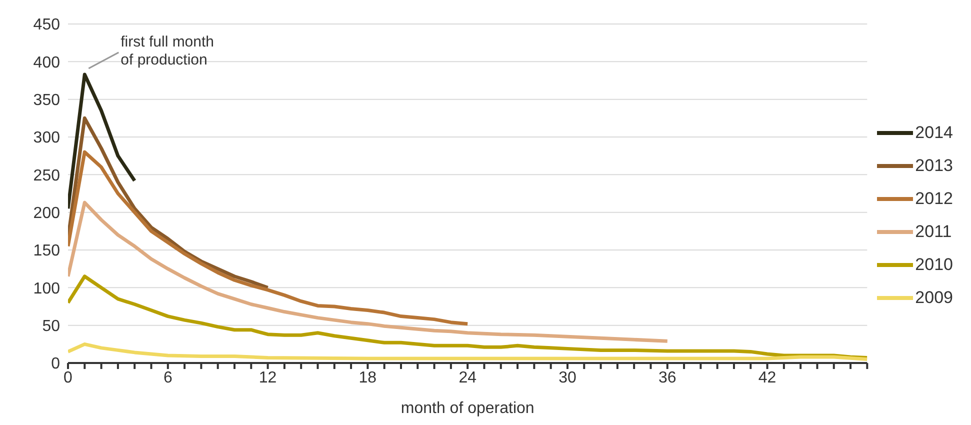  What do you see at coordinates (46, 251) in the screenshot?
I see `y-tick-label: 150` at bounding box center [46, 251].